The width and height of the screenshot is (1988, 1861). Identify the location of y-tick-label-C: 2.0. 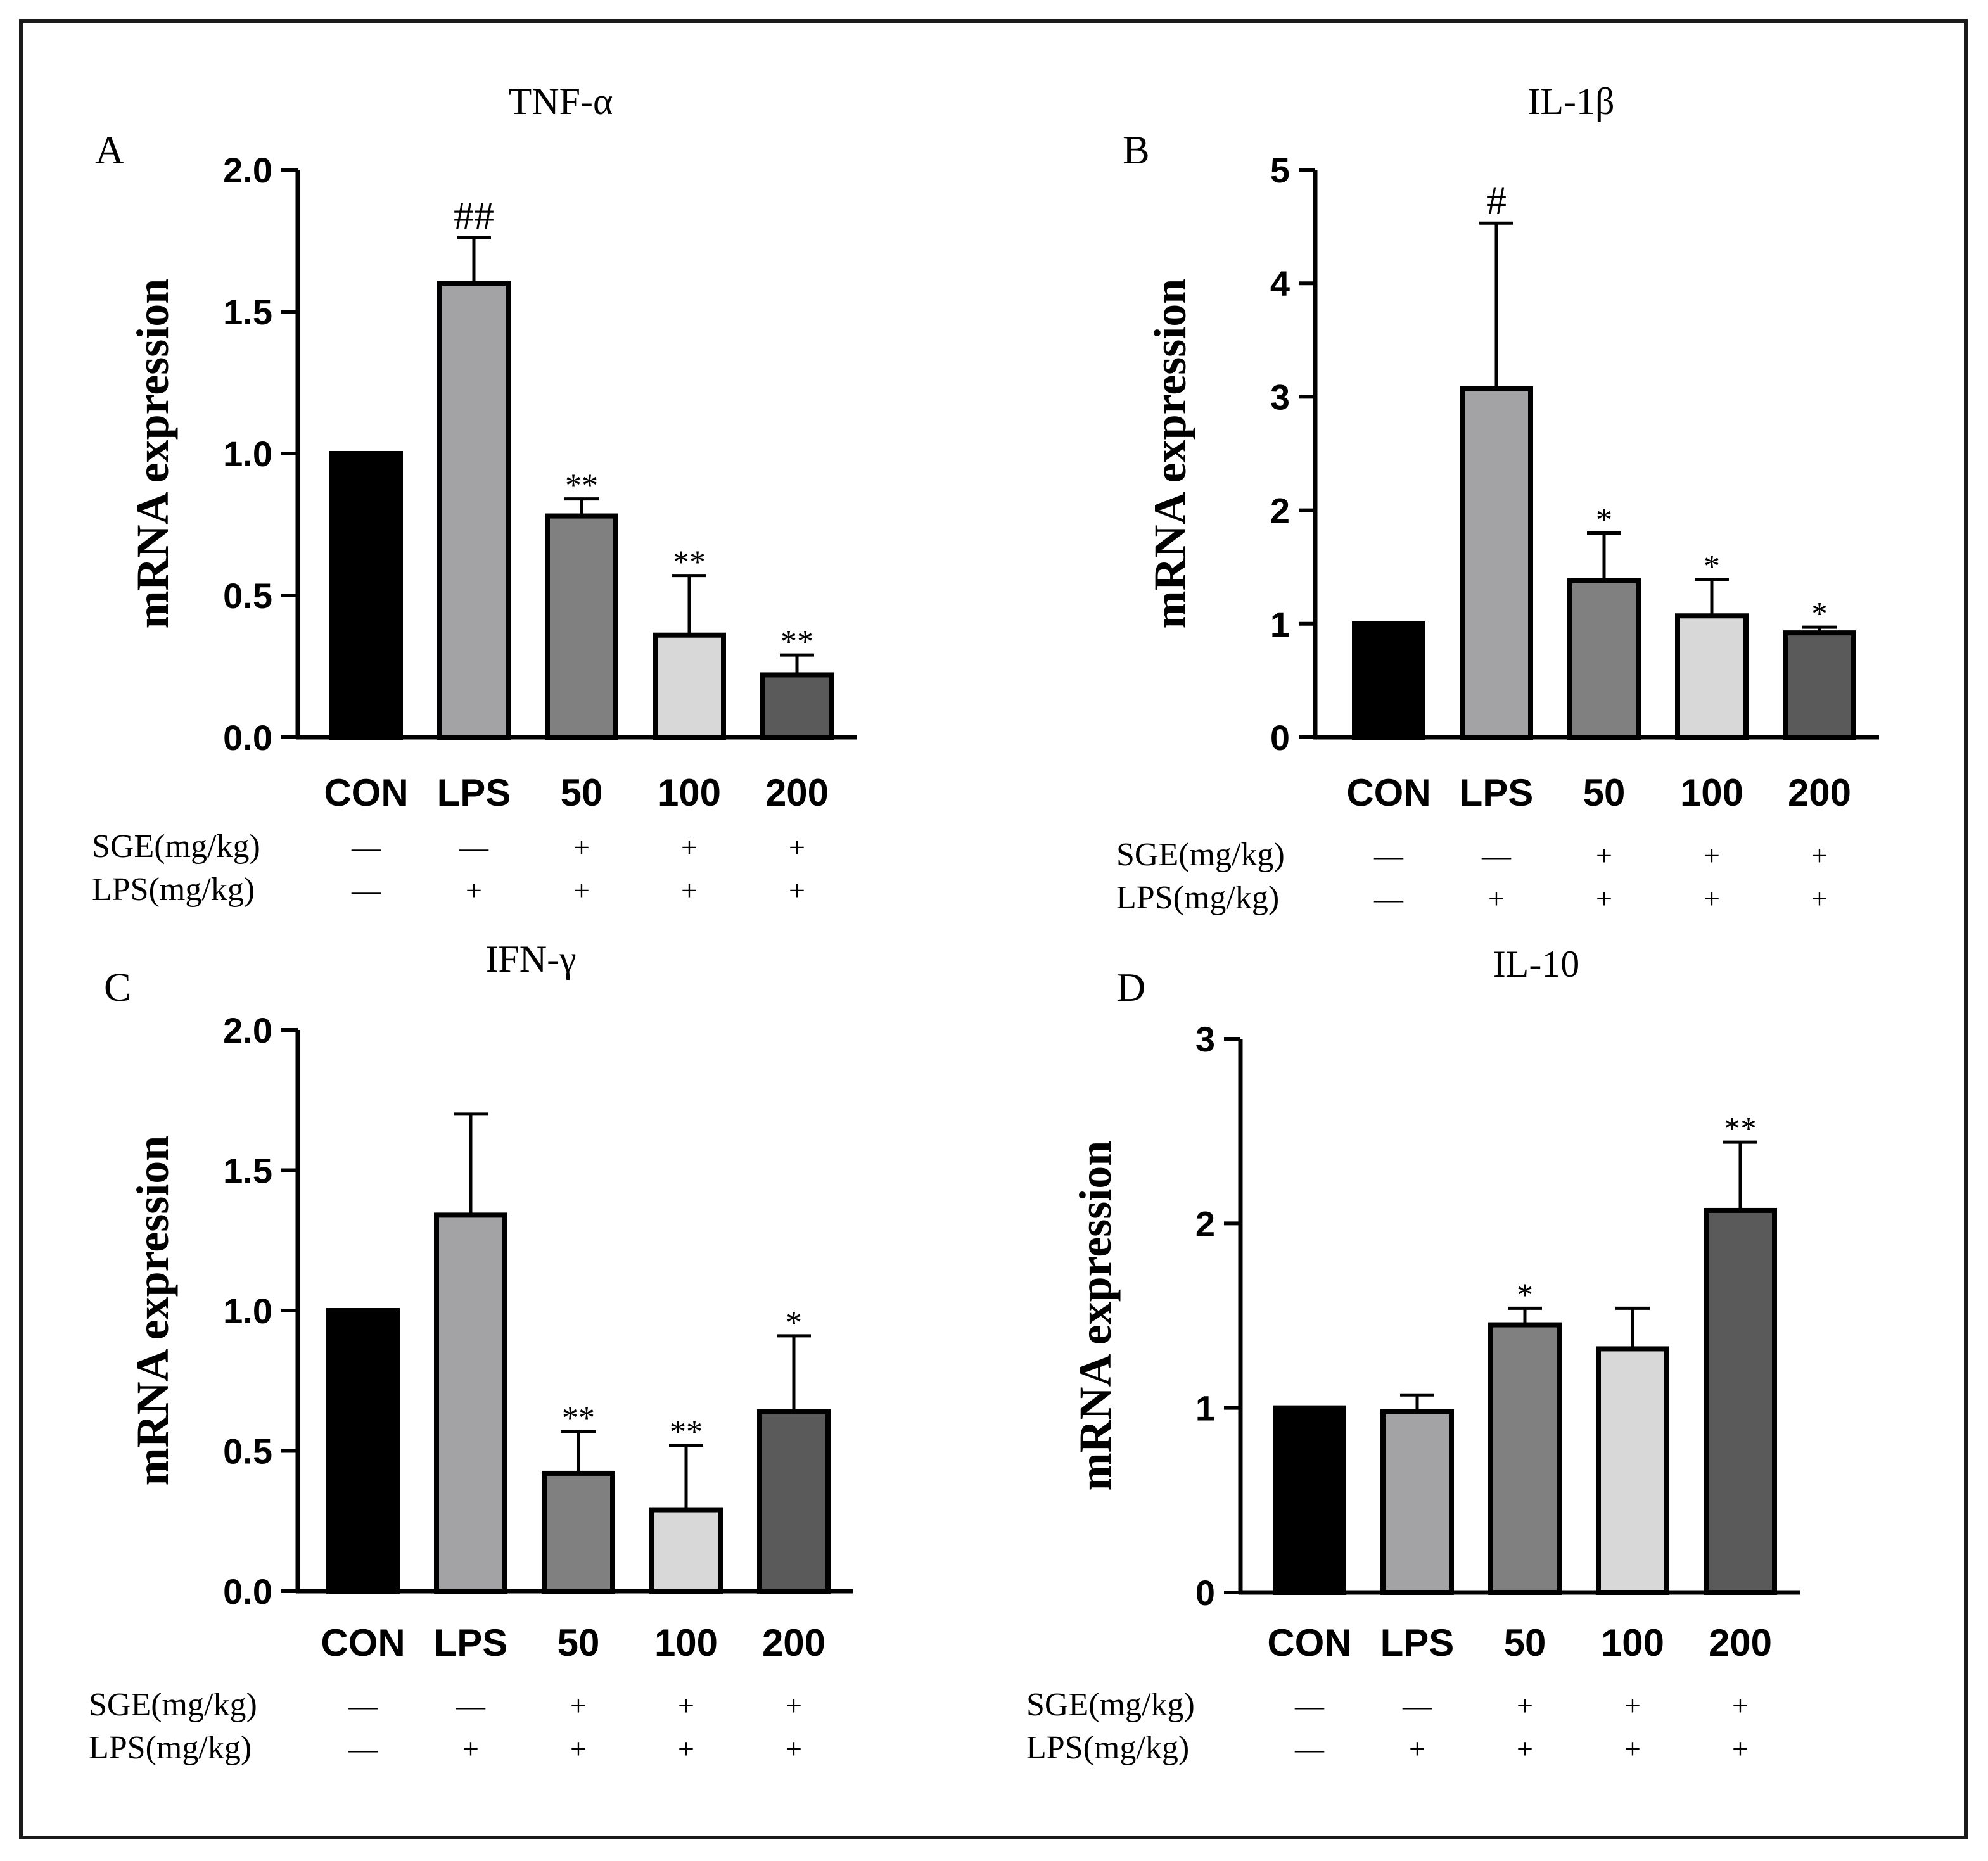
(247, 1030).